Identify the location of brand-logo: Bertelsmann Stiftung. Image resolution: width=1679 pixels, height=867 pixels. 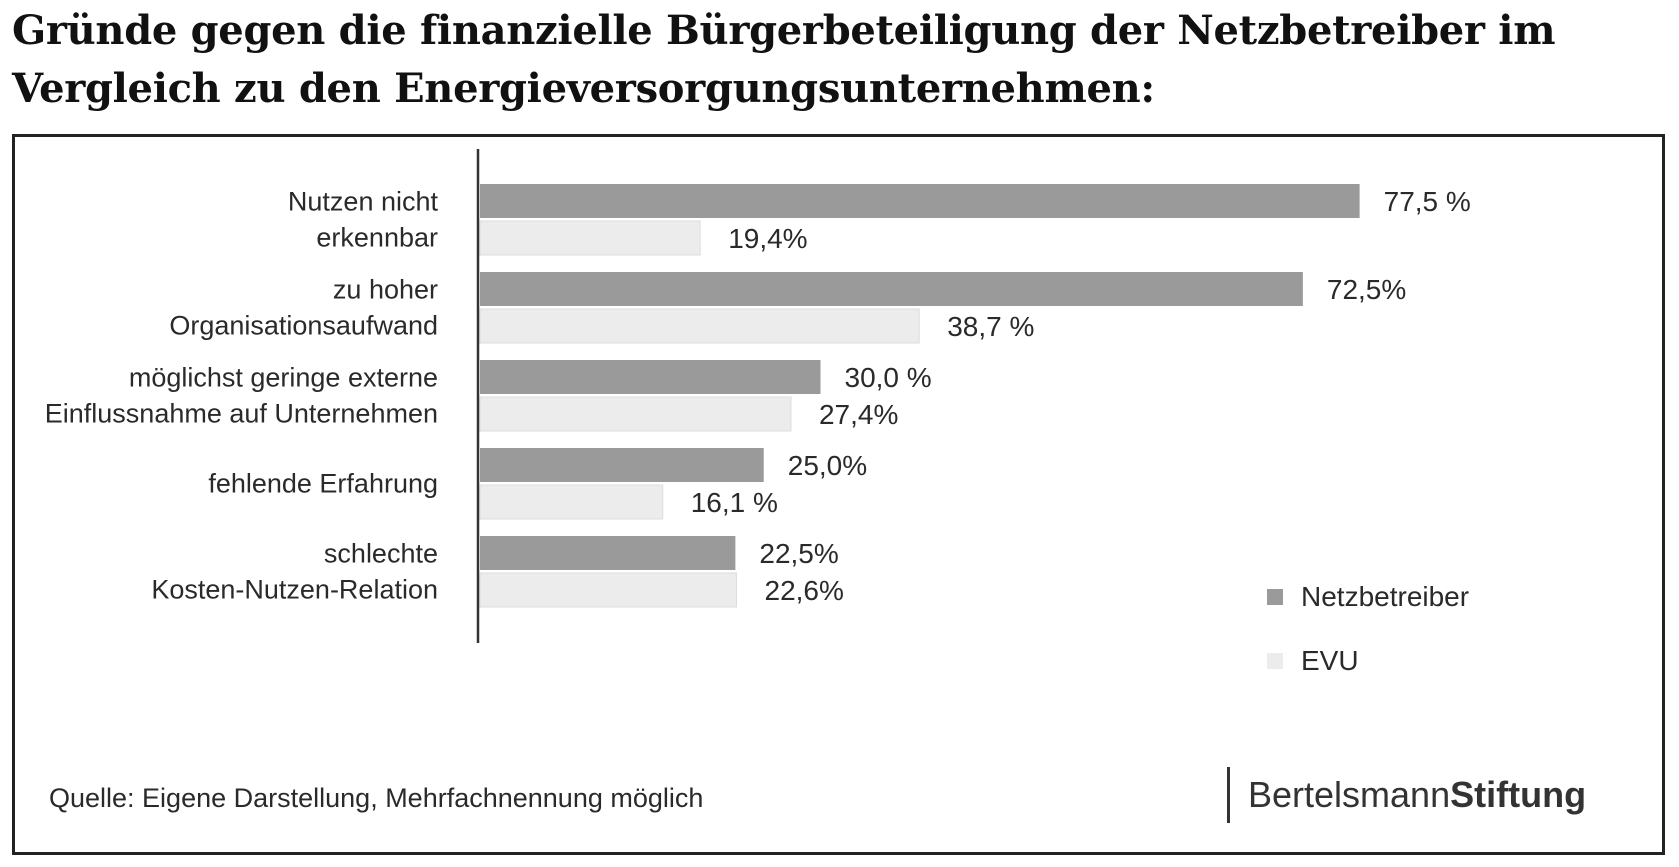
(1406, 795).